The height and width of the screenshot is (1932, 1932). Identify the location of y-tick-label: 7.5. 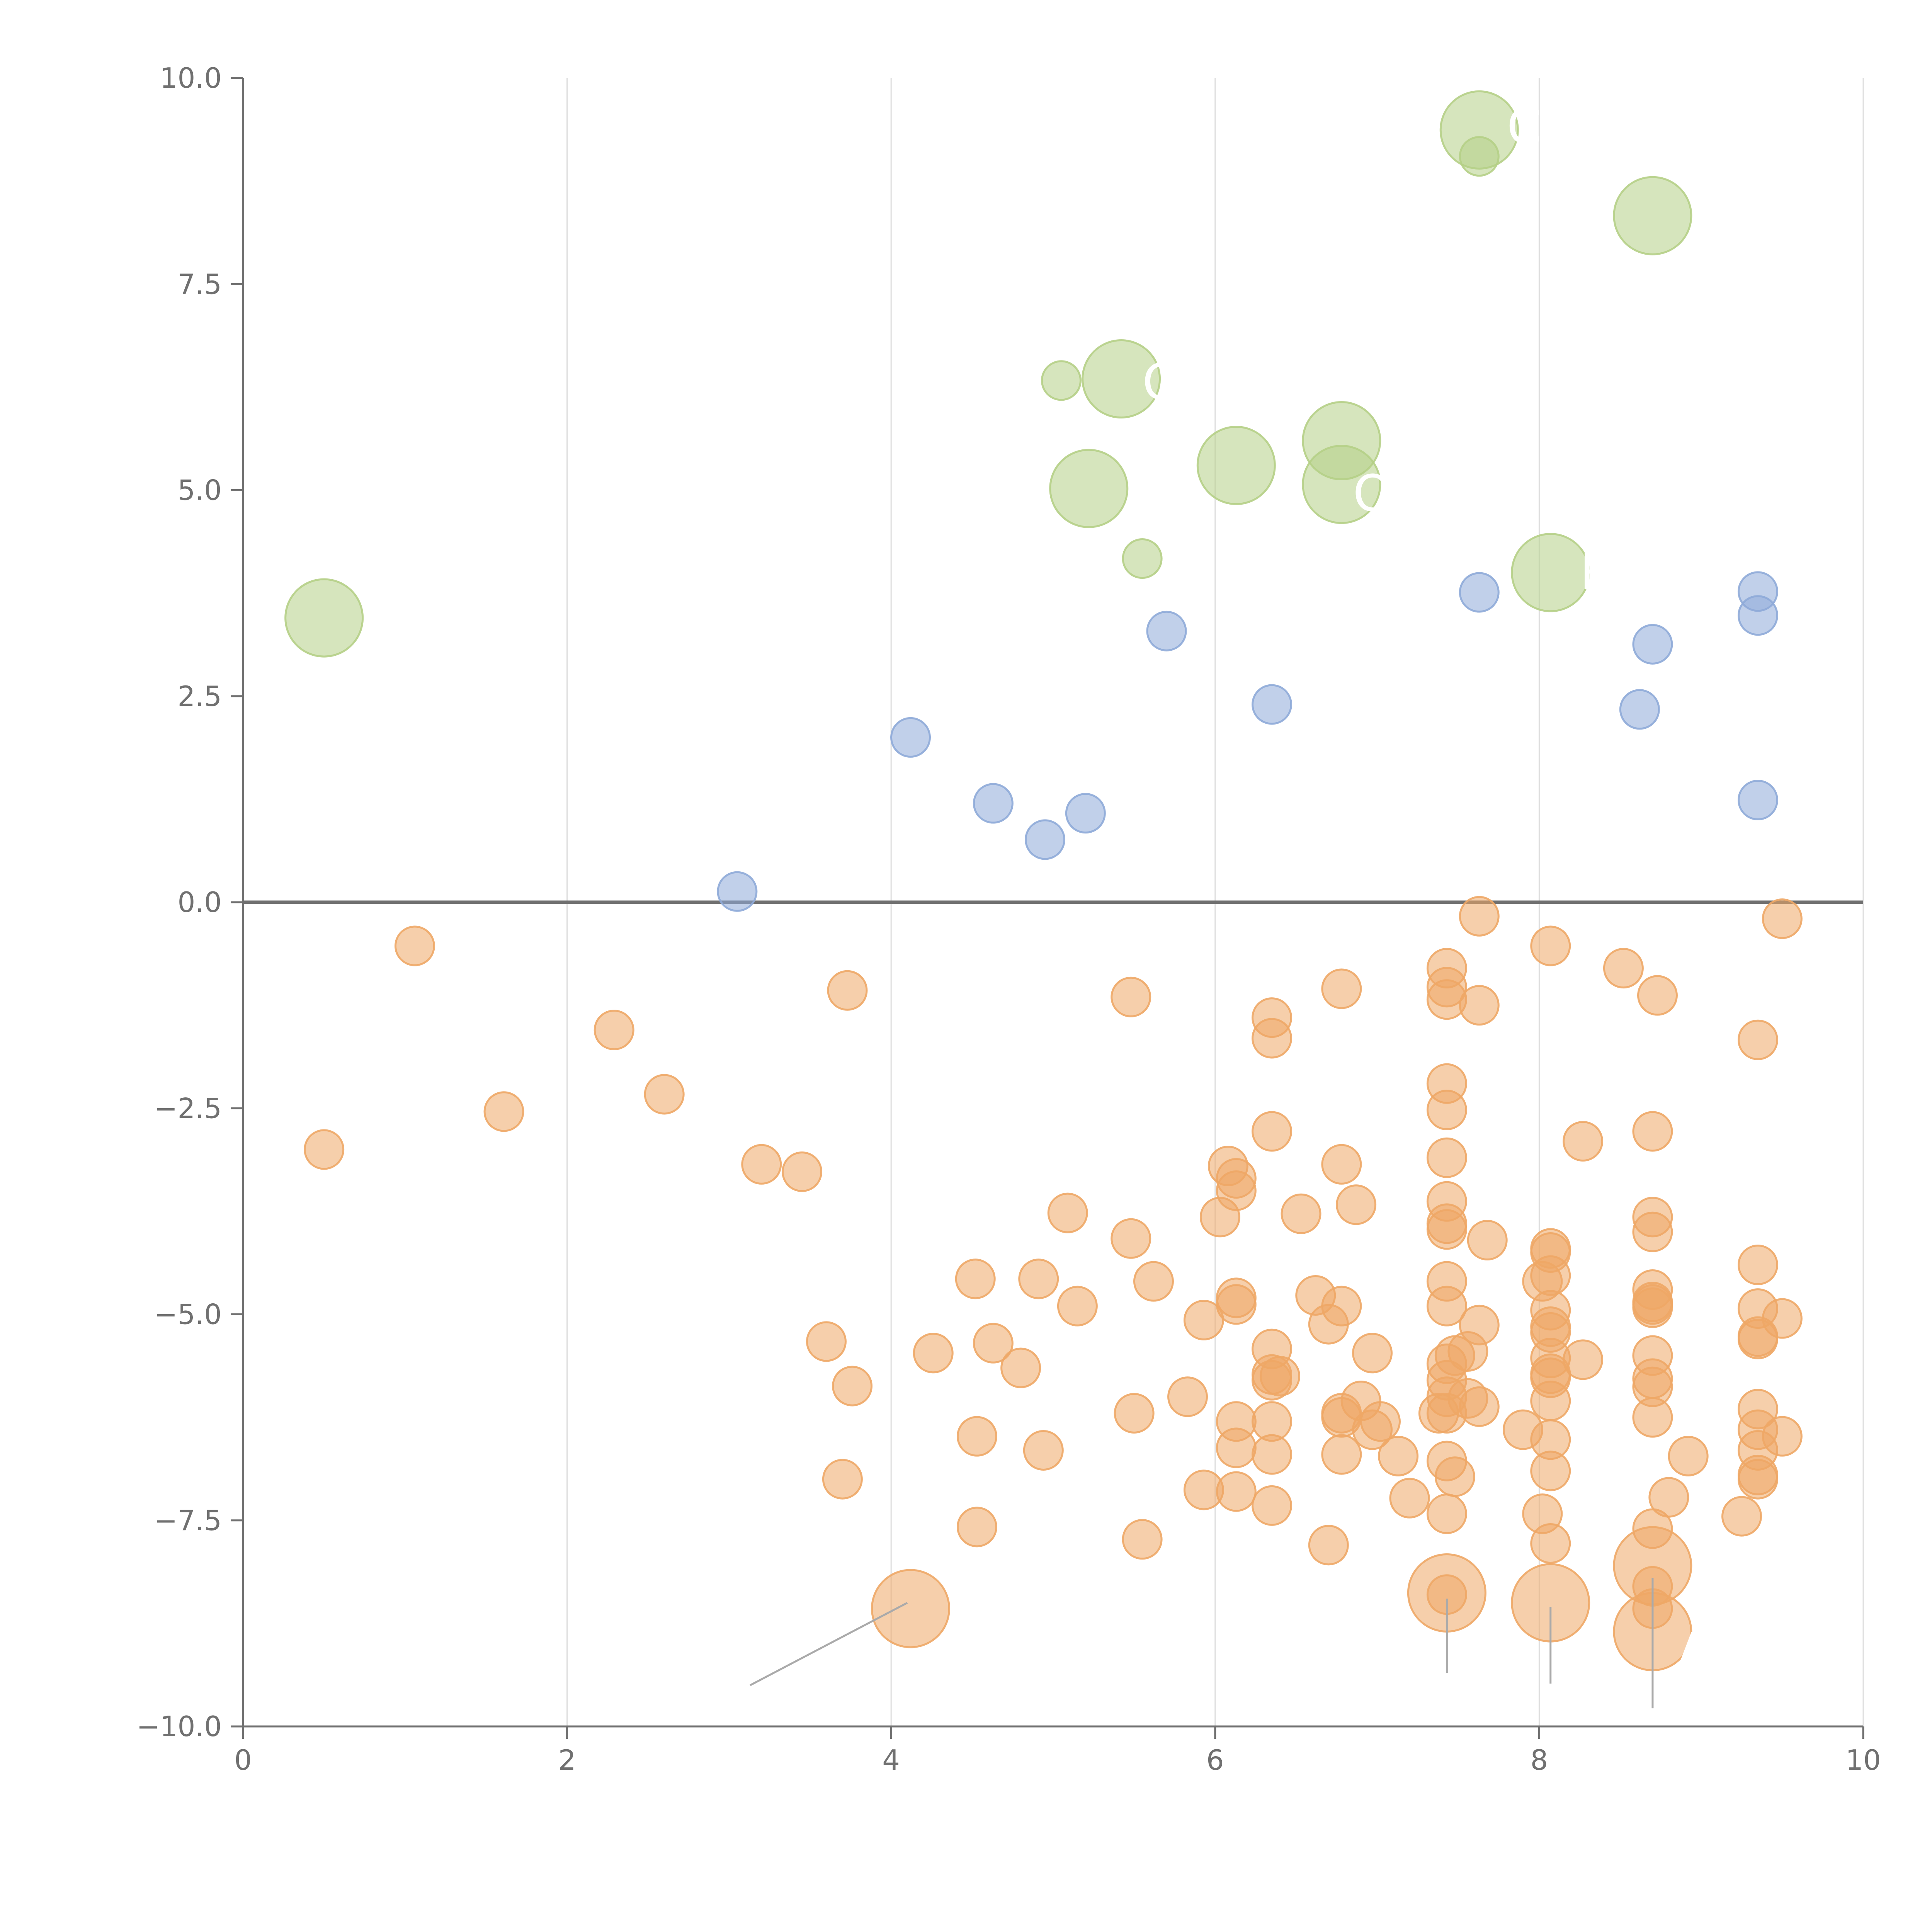
(200, 284).